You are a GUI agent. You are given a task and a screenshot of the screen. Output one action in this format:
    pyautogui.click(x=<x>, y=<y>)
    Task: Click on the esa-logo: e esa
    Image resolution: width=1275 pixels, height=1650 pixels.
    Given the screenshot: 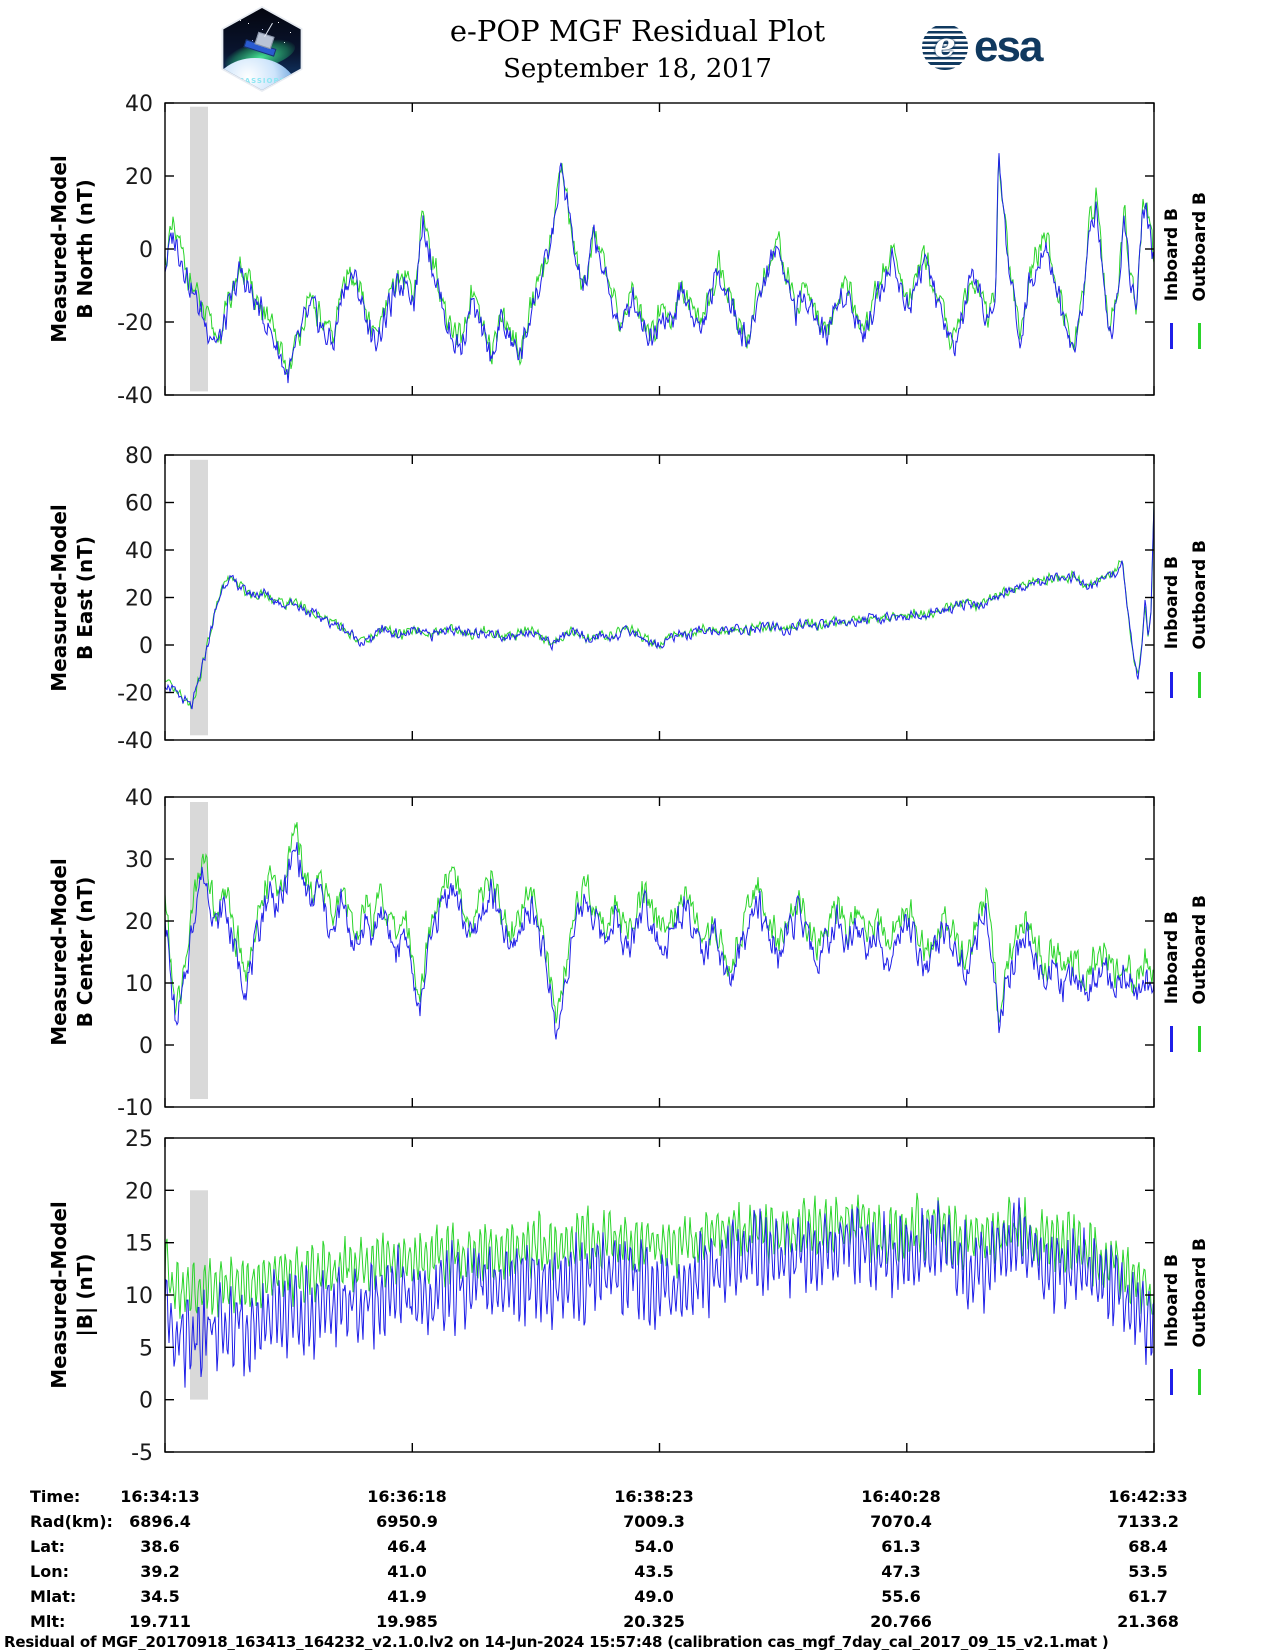 What is the action you would take?
    pyautogui.click(x=982, y=46)
    